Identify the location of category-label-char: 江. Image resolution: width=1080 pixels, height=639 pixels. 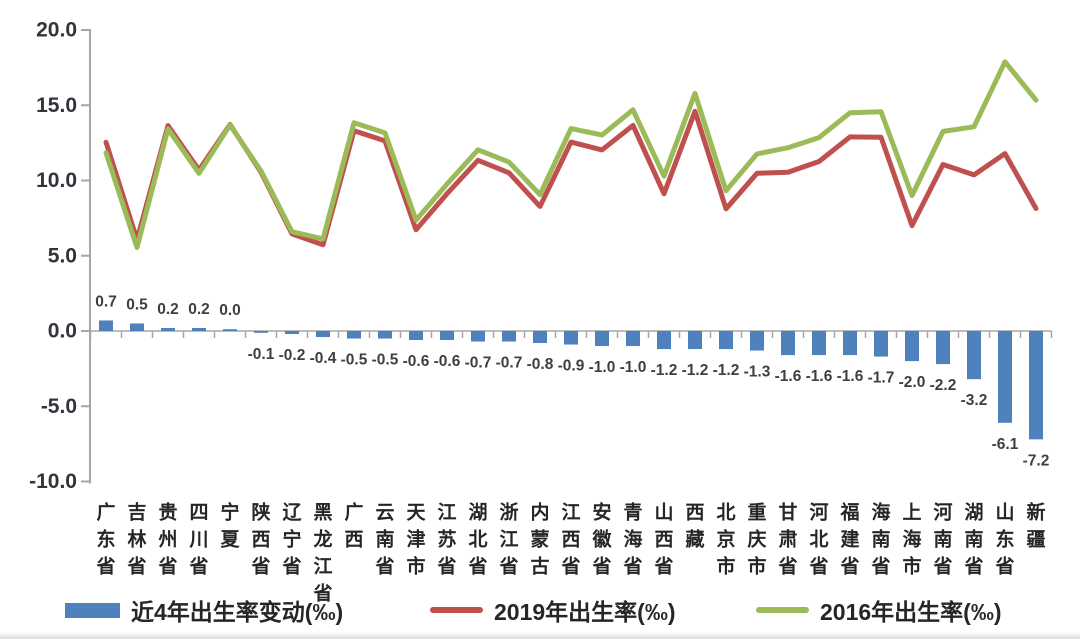
(570, 513).